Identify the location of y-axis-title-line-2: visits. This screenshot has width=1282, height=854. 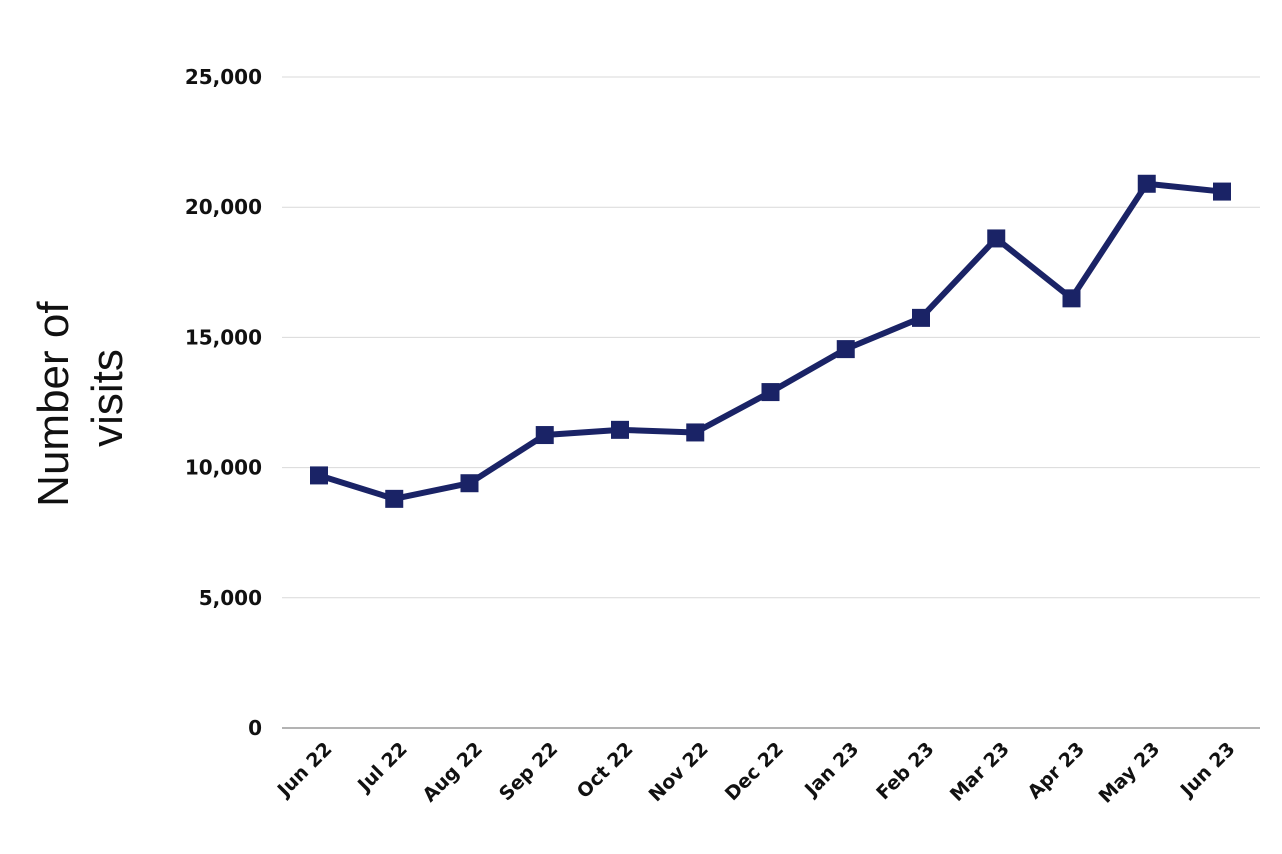
(107, 398).